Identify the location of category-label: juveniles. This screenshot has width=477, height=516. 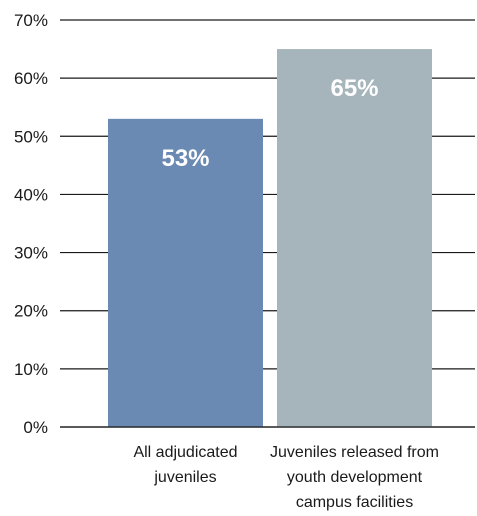
(184, 477).